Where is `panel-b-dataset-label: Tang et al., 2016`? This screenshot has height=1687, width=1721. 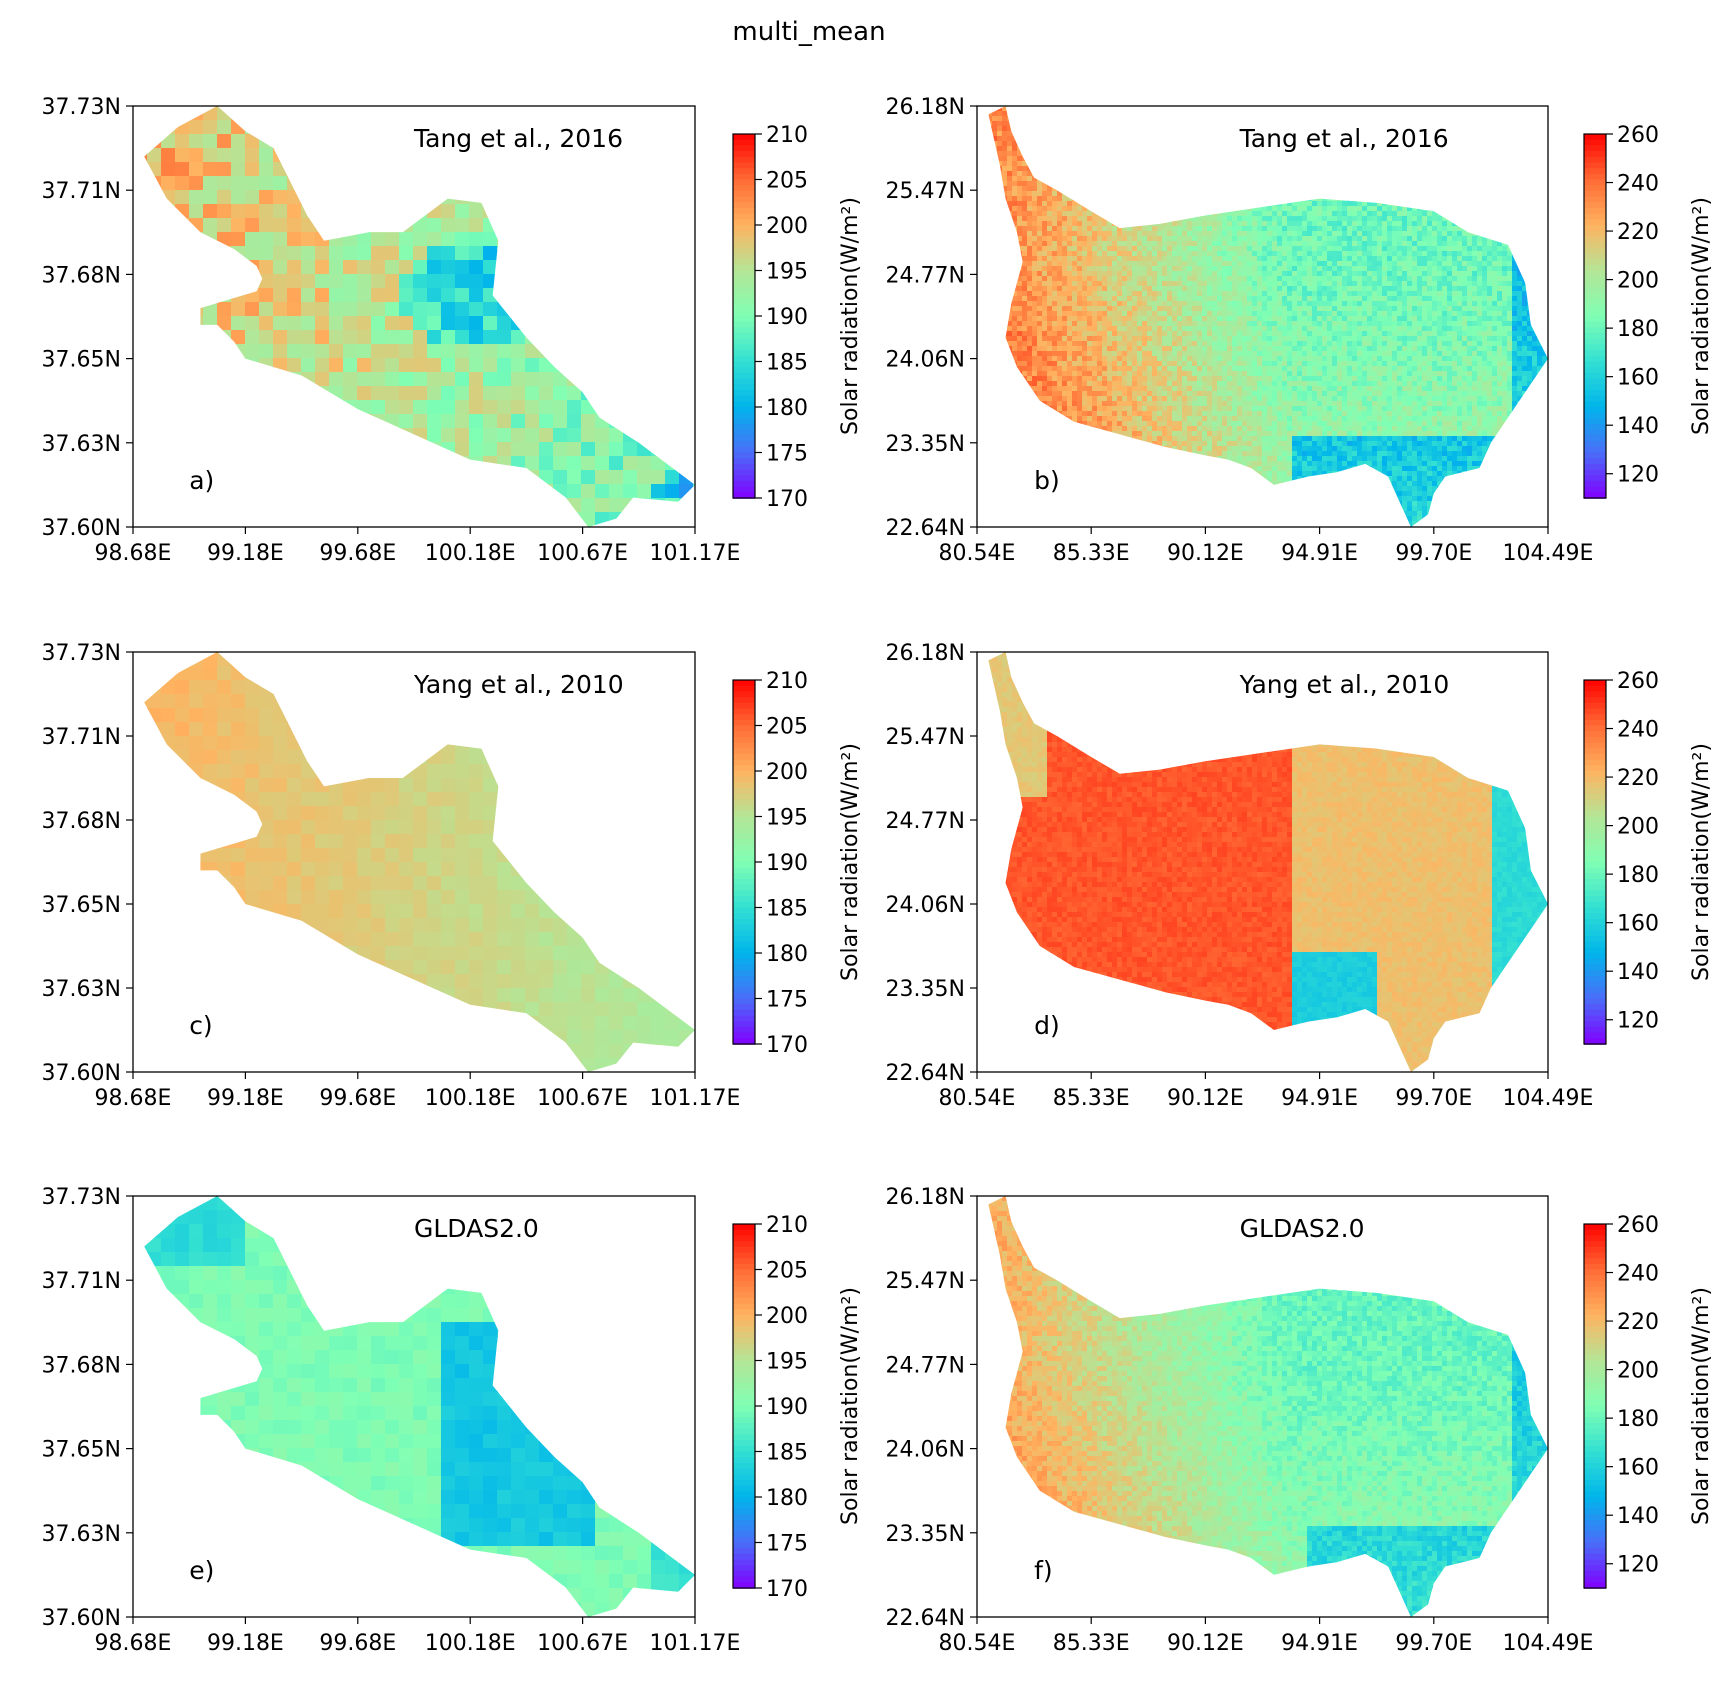
panel-b-dataset-label: Tang et al., 2016 is located at coordinates (1344, 138).